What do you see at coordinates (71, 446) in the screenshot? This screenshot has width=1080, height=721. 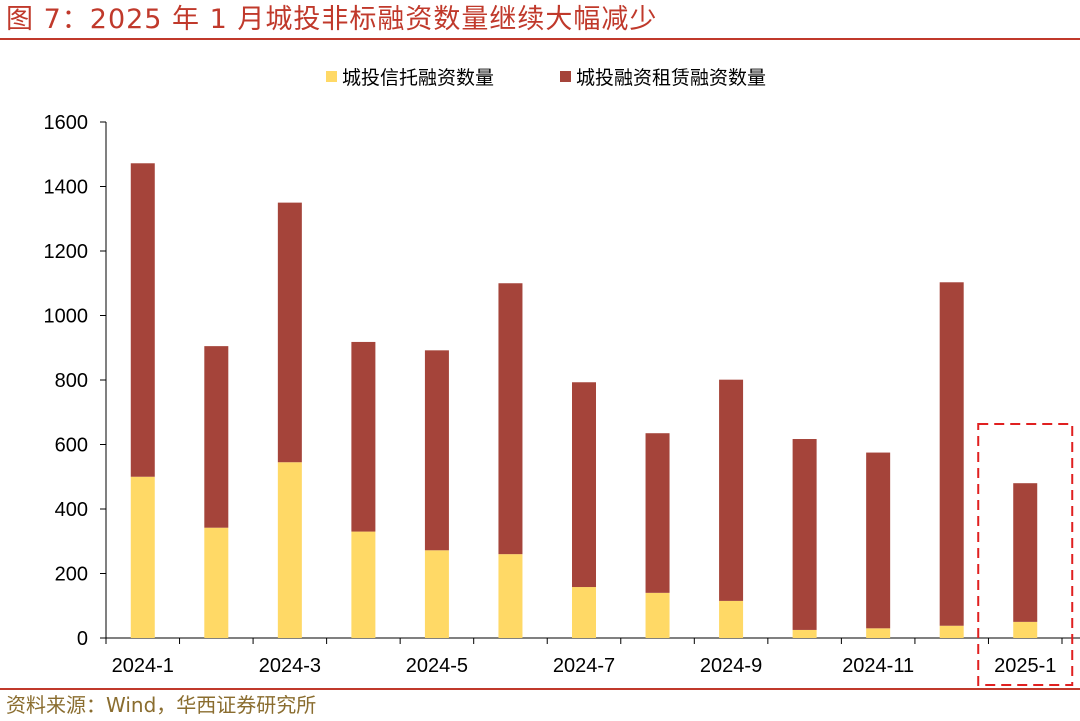 I see `y-tick-label: 600` at bounding box center [71, 446].